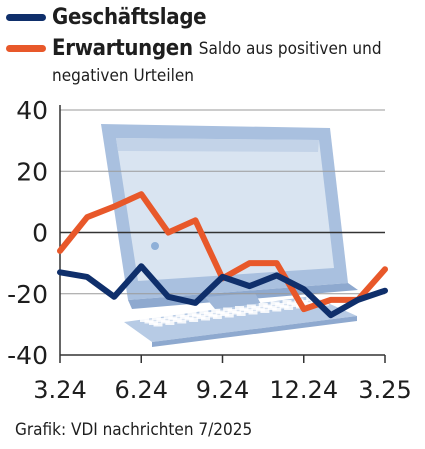 The width and height of the screenshot is (425, 449). What do you see at coordinates (303, 390) in the screenshot?
I see `x-tick-label: 12.24` at bounding box center [303, 390].